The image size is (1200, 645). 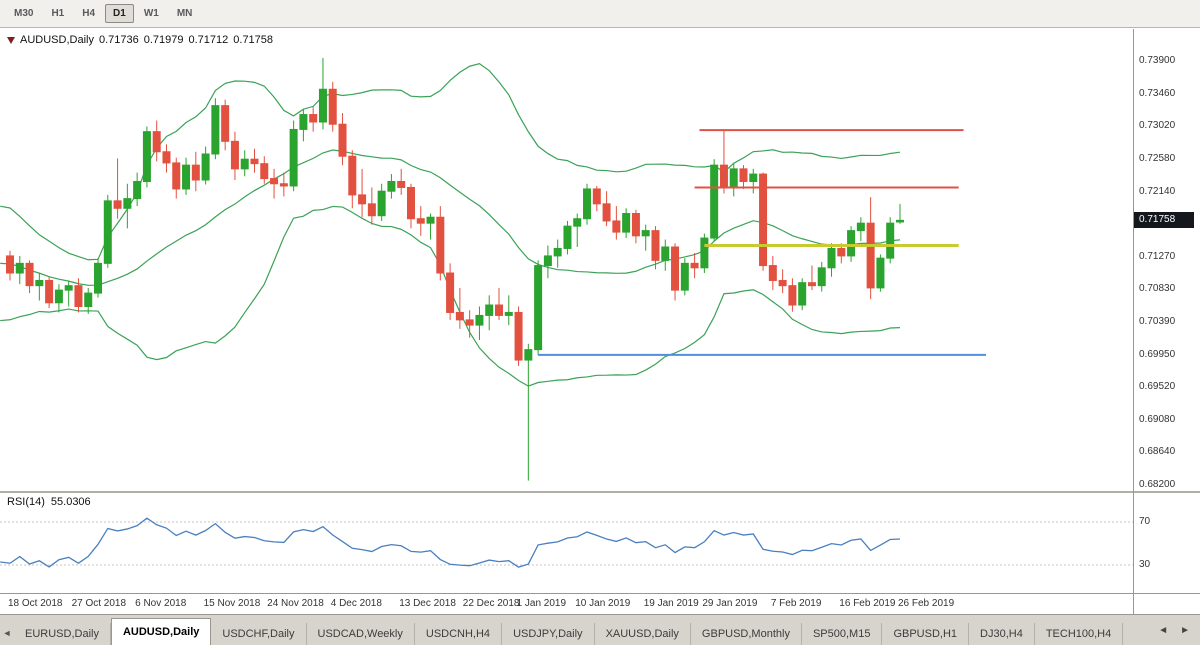 What do you see at coordinates (118, 40) in the screenshot?
I see `ohlc-open: 0.71736` at bounding box center [118, 40].